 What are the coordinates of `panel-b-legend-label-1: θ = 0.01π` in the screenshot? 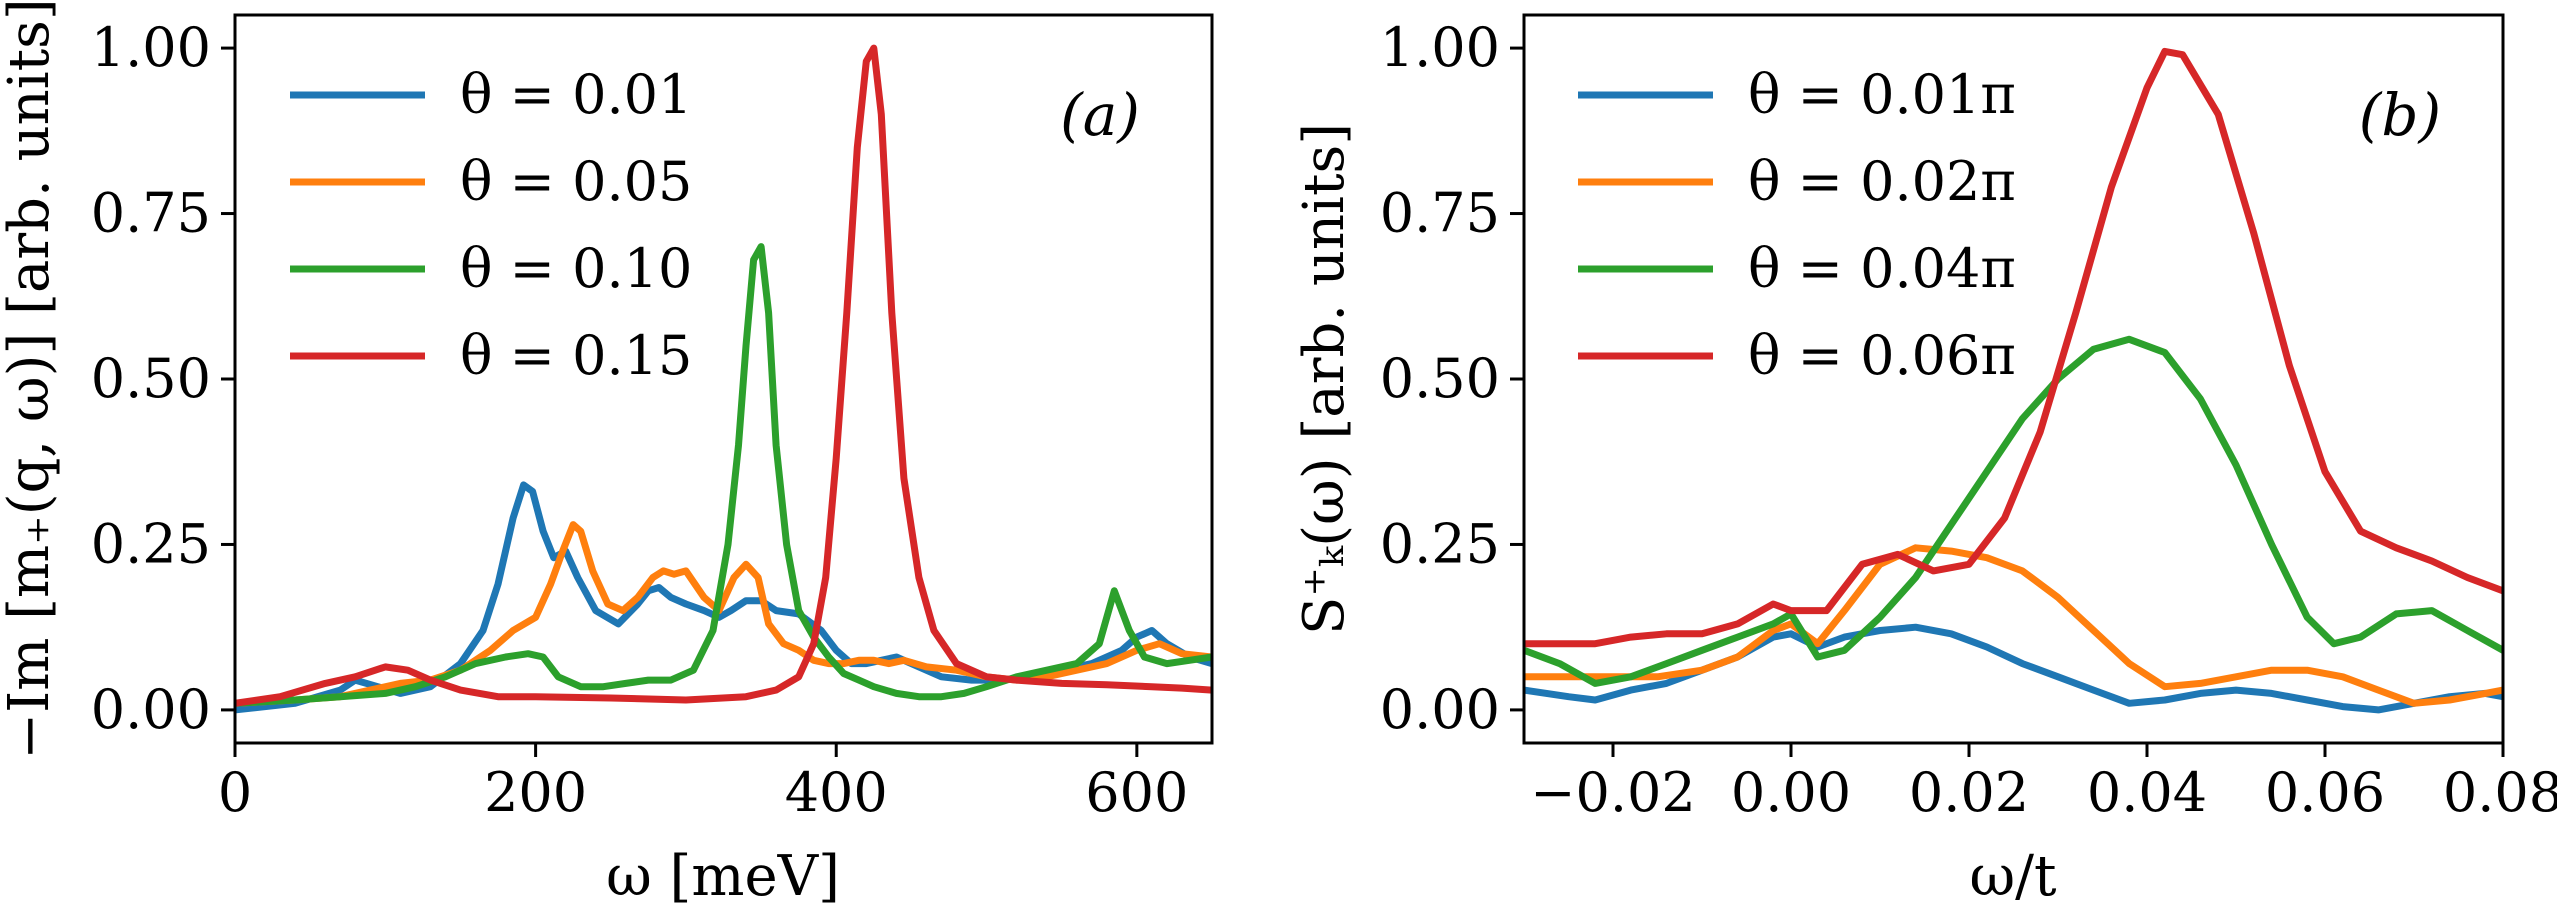 It's located at (1882, 94).